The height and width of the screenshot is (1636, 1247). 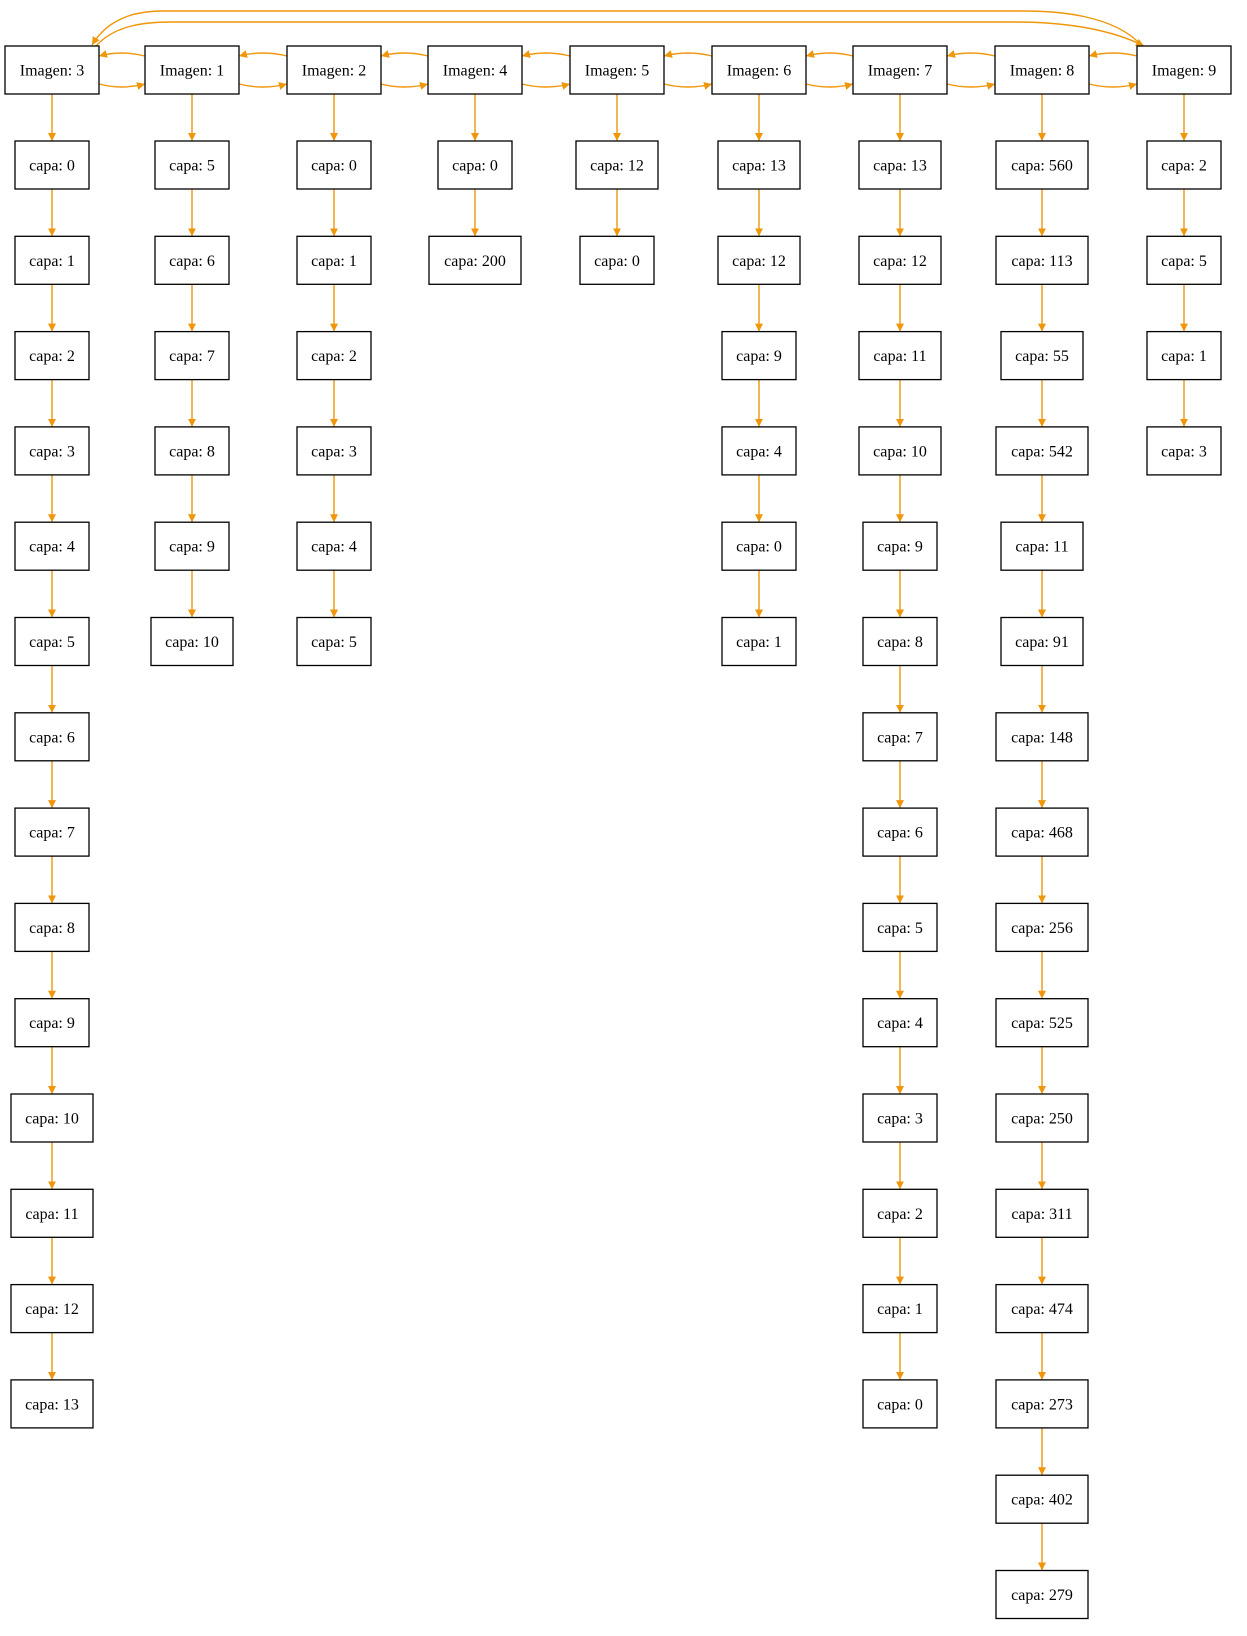 I want to click on capa-node: capa: 6, so click(x=900, y=832).